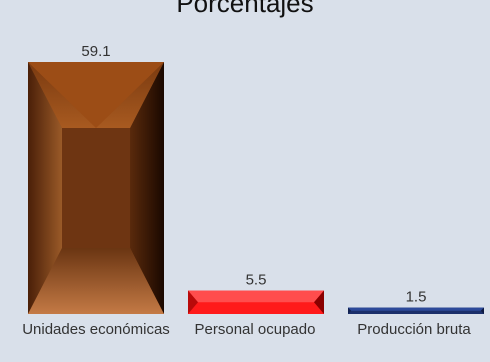 This screenshot has width=490, height=362. Describe the element at coordinates (416, 297) in the screenshot. I see `value-label-2: 1.5` at that location.